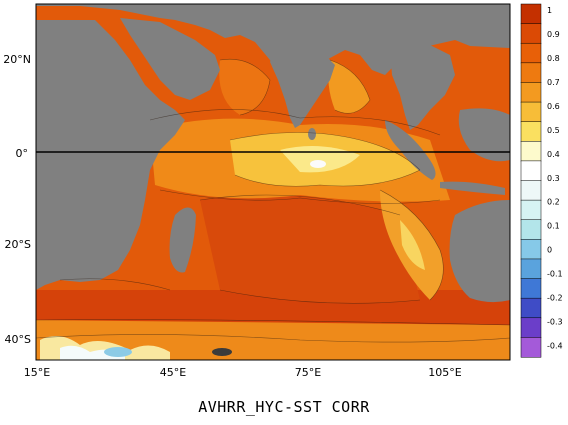 Image resolution: width=568 pixels, height=425 pixels. What do you see at coordinates (472, 188) in the screenshot?
I see `land-java` at bounding box center [472, 188].